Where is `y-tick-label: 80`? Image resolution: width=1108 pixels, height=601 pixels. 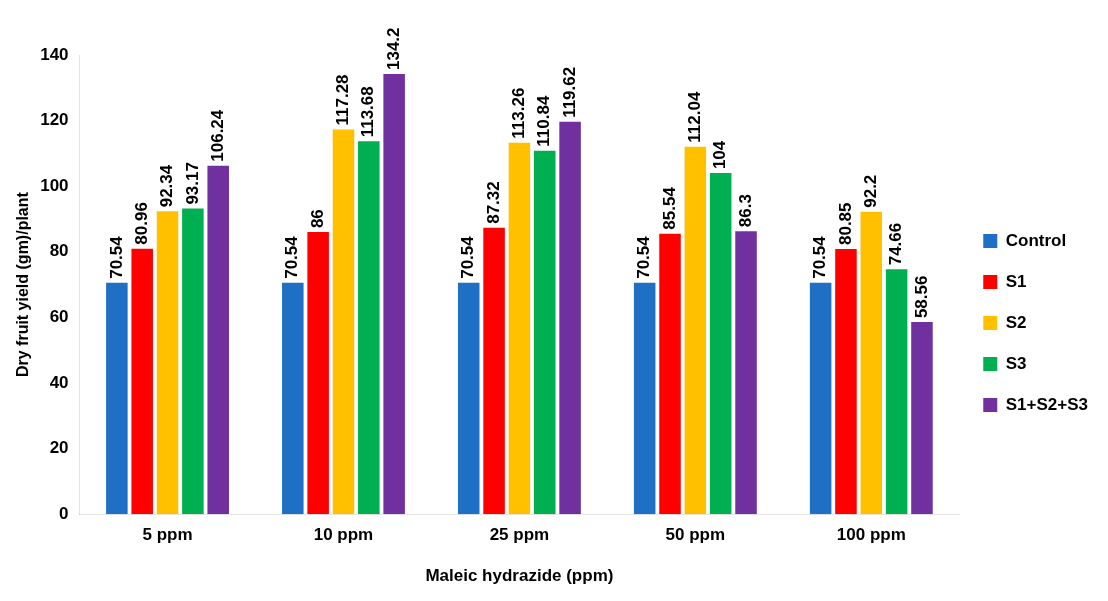
y-tick-label: 80 is located at coordinates (59, 251).